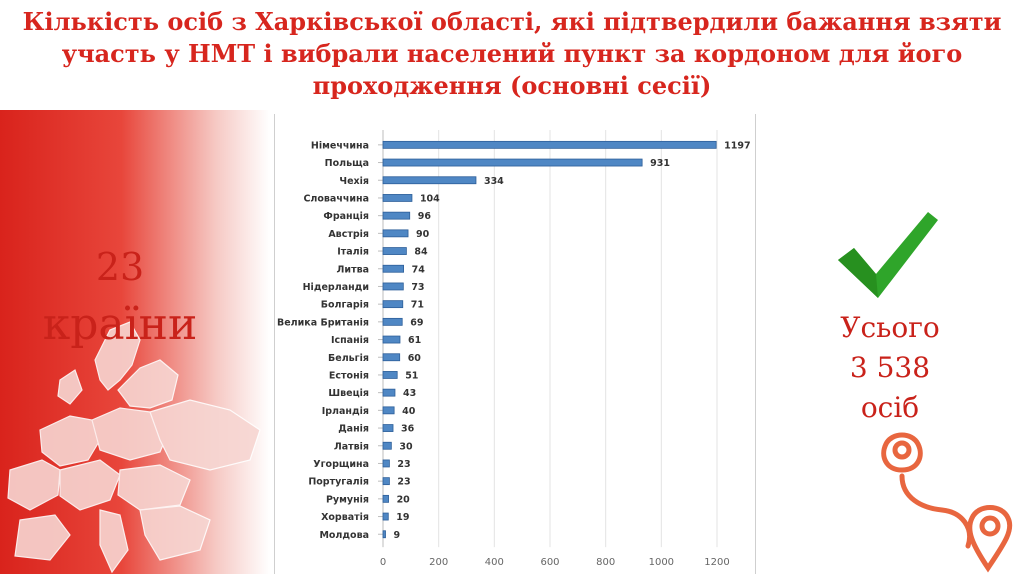 The height and width of the screenshot is (574, 1024). What do you see at coordinates (344, 535) in the screenshot?
I see `category-label: Молдова` at bounding box center [344, 535].